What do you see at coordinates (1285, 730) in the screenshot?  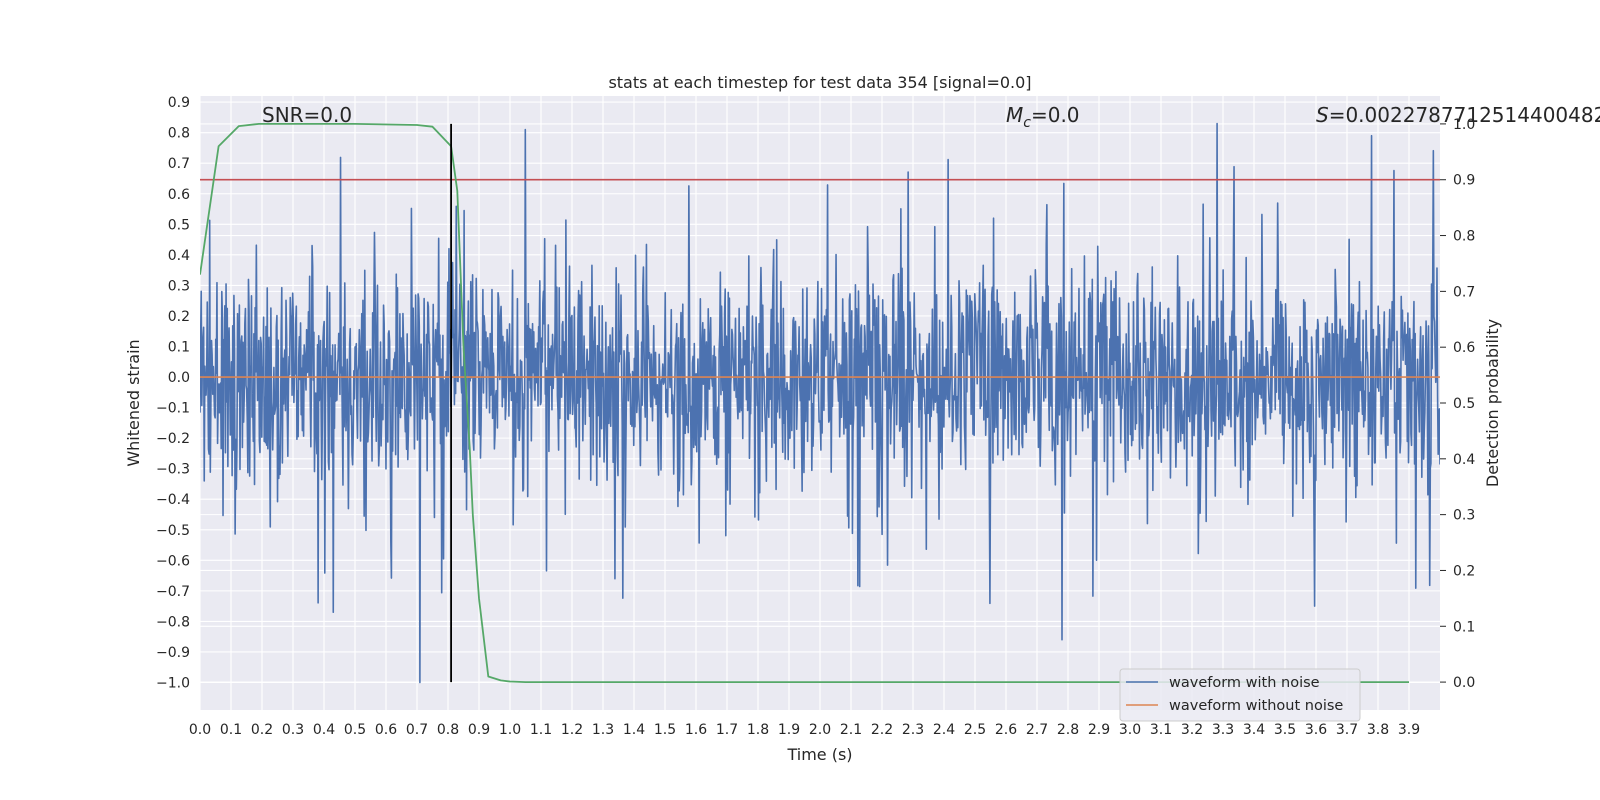 I see `x-tick-label: 3.5` at bounding box center [1285, 730].